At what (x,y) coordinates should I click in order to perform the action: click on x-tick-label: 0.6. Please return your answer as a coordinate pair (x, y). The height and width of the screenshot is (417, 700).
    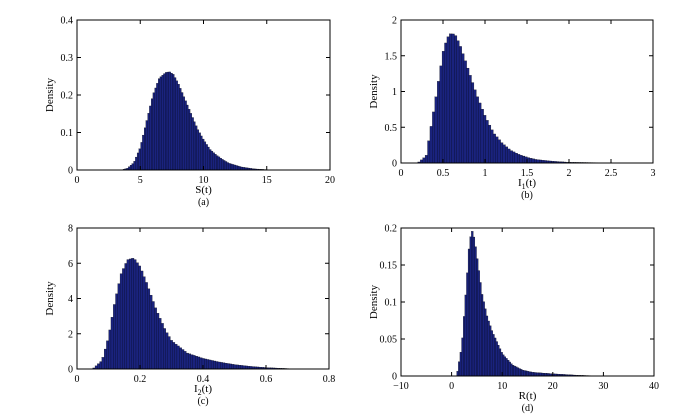
    Looking at the image, I should click on (266, 379).